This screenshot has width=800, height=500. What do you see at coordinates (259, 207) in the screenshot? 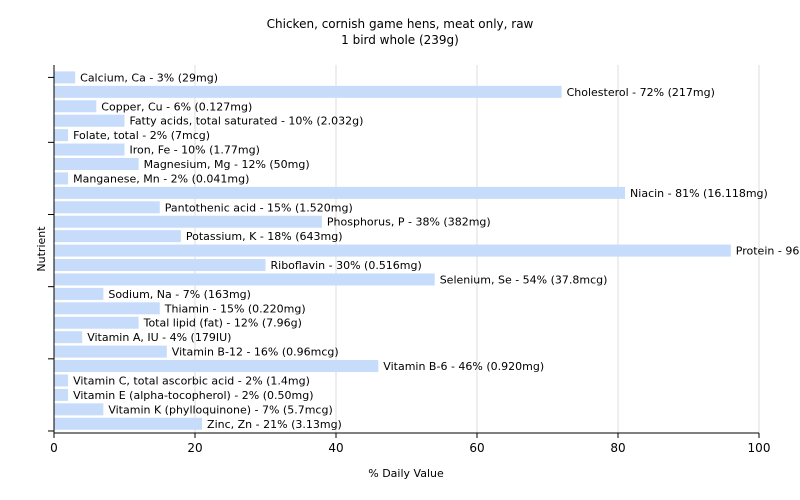
I see `bar-label: Pantothenic acid - 15% (1.520mg)` at bounding box center [259, 207].